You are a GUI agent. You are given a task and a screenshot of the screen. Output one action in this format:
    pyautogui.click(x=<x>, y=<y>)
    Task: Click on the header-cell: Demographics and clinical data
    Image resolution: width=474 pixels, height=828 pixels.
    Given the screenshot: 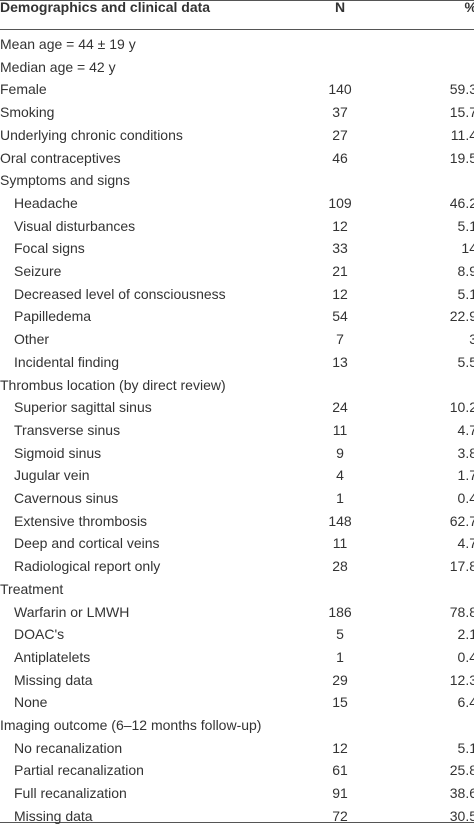 What is the action you would take?
    pyautogui.click(x=105, y=7)
    